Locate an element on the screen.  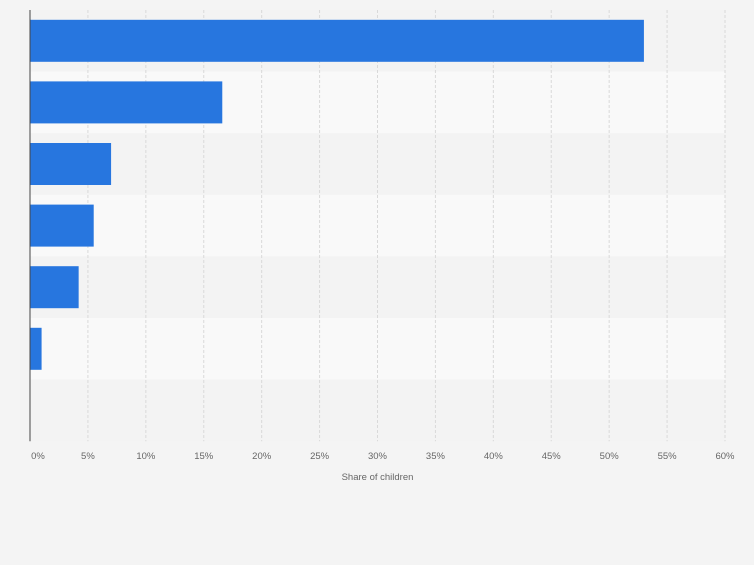
x-tick-label: 15% is located at coordinates (204, 456).